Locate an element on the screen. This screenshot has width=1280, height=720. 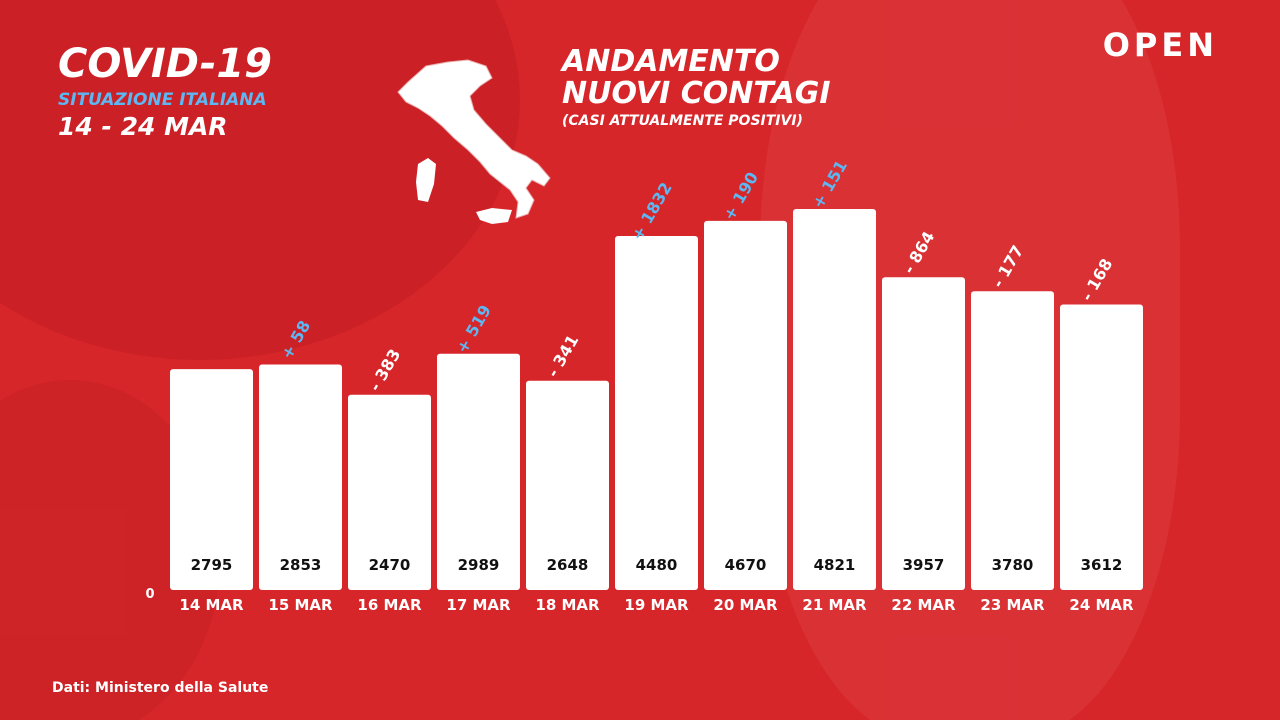
x-tick-label: 21 MAR is located at coordinates (834, 605).